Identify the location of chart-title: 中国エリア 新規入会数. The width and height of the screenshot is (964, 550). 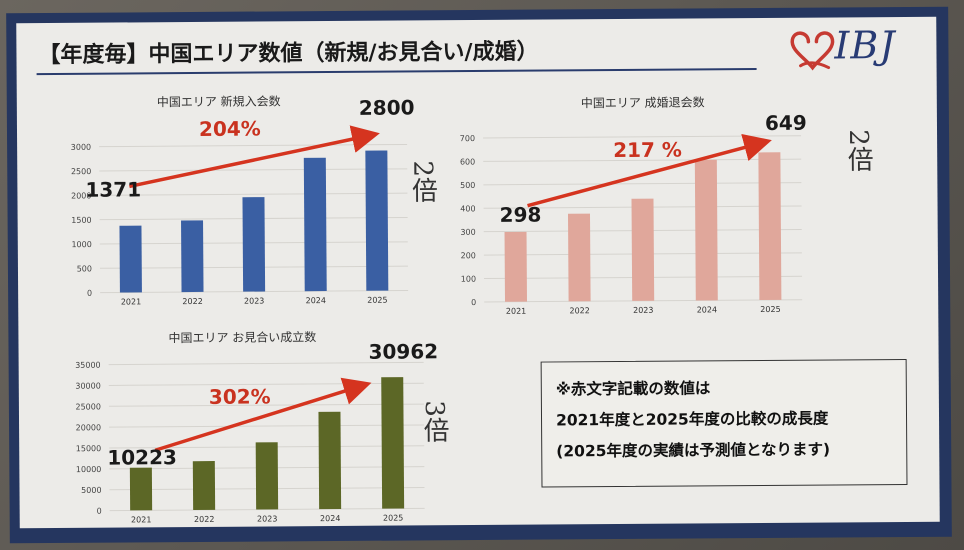
(219, 101).